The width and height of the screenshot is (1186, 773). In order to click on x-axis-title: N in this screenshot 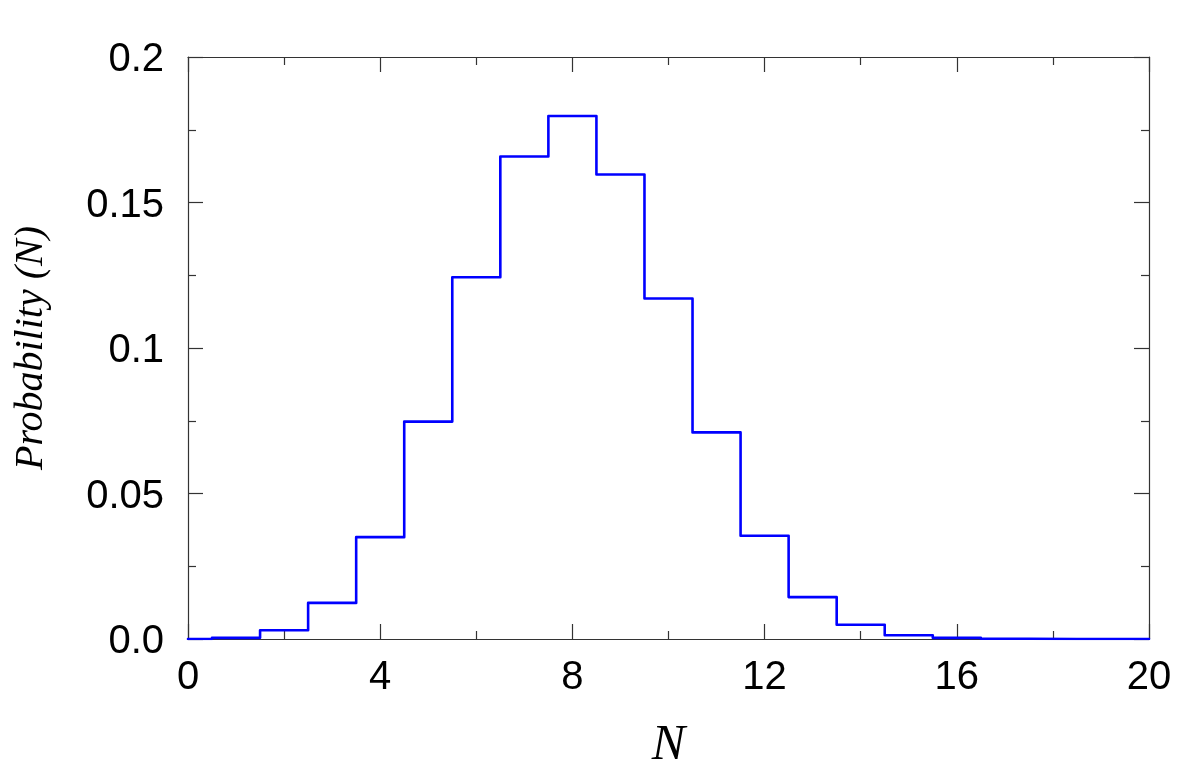, I will do `click(669, 742)`.